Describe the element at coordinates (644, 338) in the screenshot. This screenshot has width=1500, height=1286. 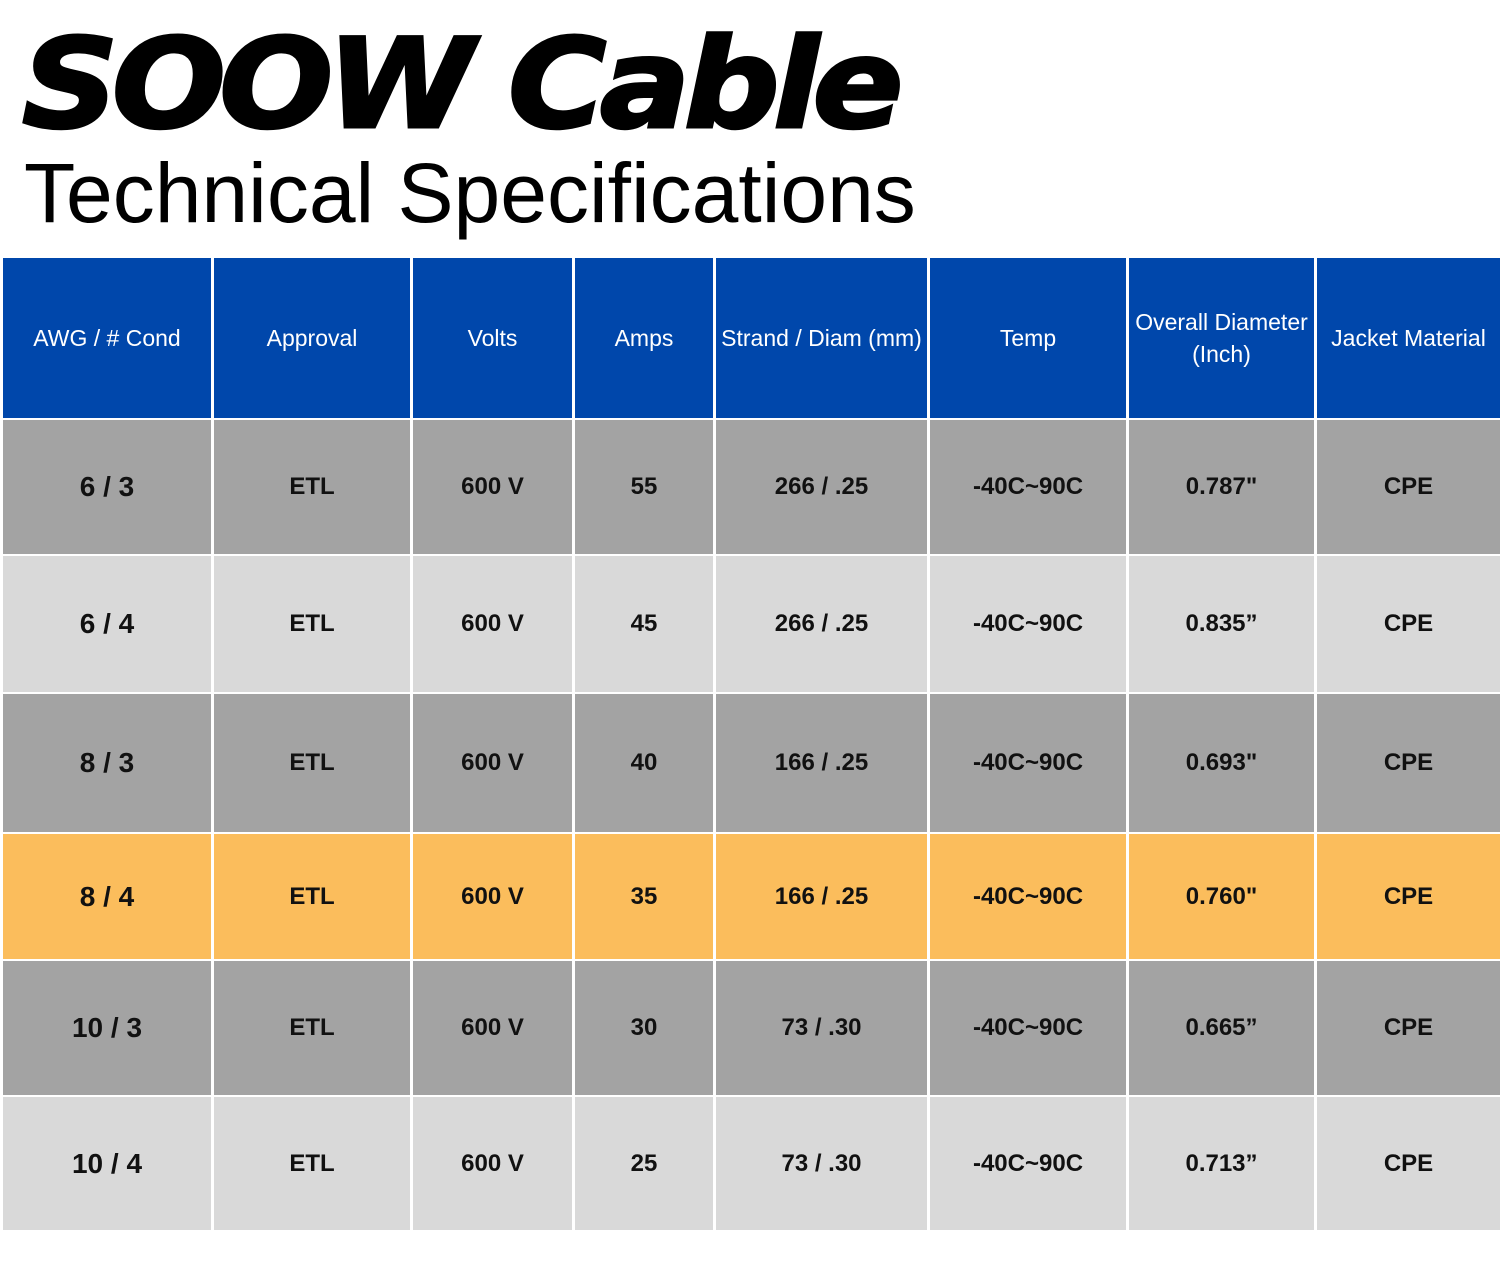
I see `column-header: Amps` at that location.